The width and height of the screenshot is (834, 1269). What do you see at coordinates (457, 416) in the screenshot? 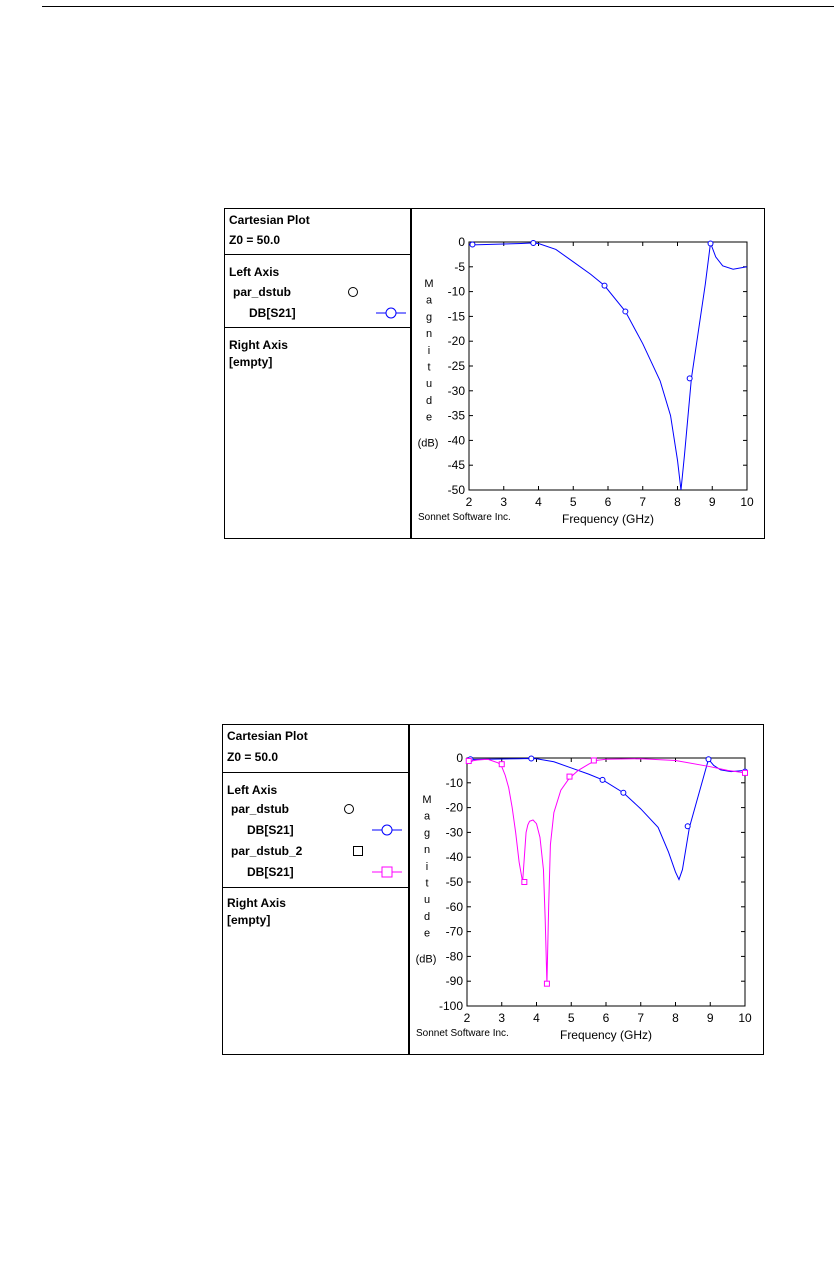
I see `y-tick-label: -35` at bounding box center [457, 416].